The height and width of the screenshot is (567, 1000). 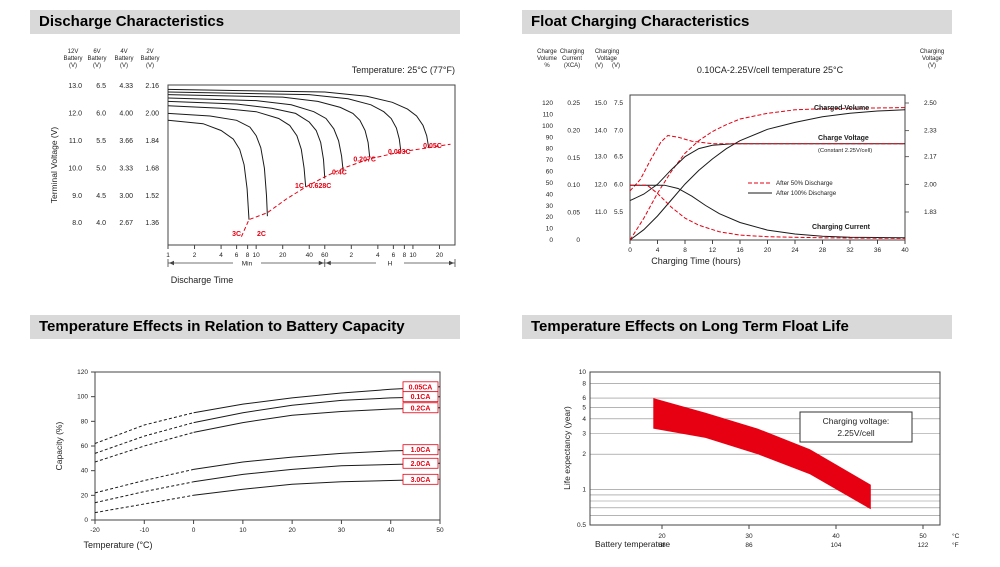 What do you see at coordinates (806, 193) in the screenshot?
I see `svg-text: After 100% Discharge` at bounding box center [806, 193].